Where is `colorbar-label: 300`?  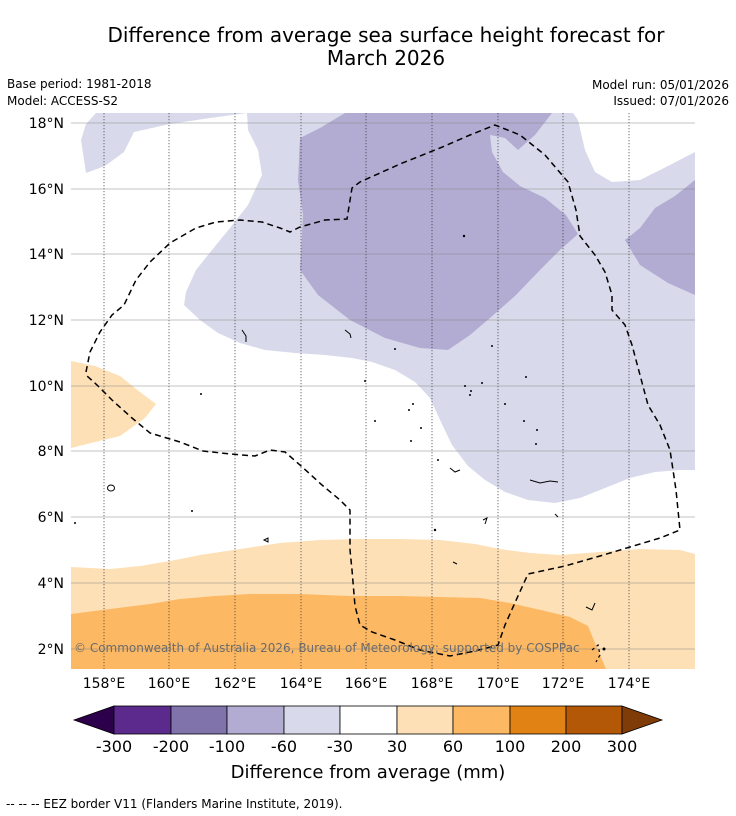 colorbar-label: 300 is located at coordinates (622, 746).